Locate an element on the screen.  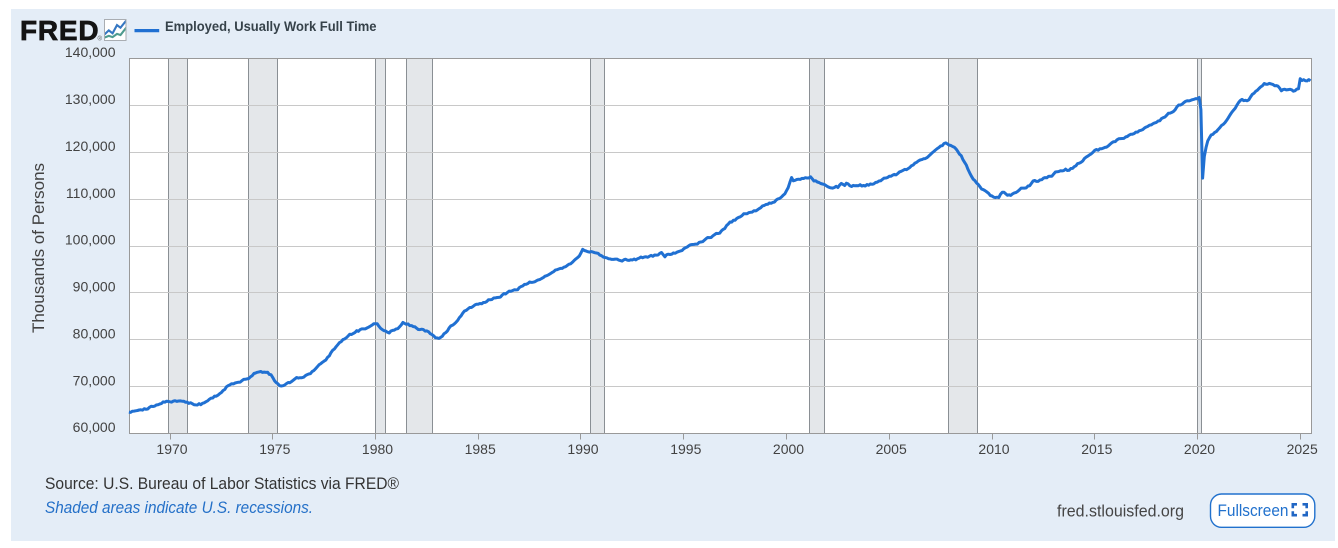
svg-text: 110,000 is located at coordinates (91, 193).